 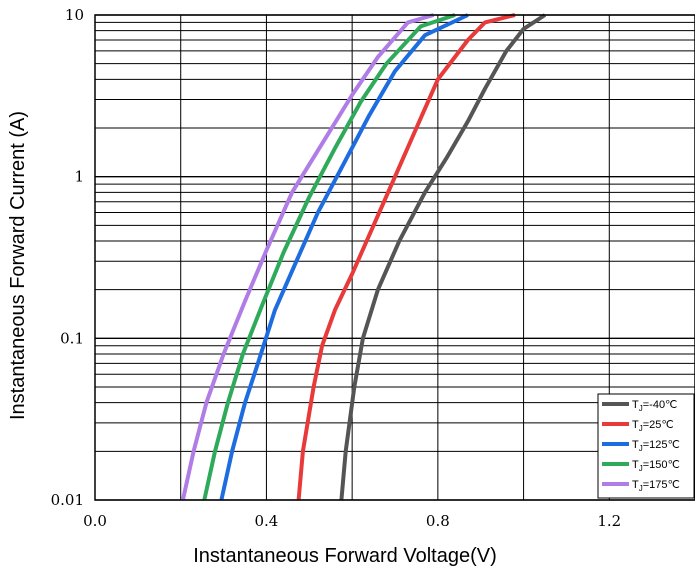 What do you see at coordinates (67, 500) in the screenshot?
I see `y-tick-label: 0.01` at bounding box center [67, 500].